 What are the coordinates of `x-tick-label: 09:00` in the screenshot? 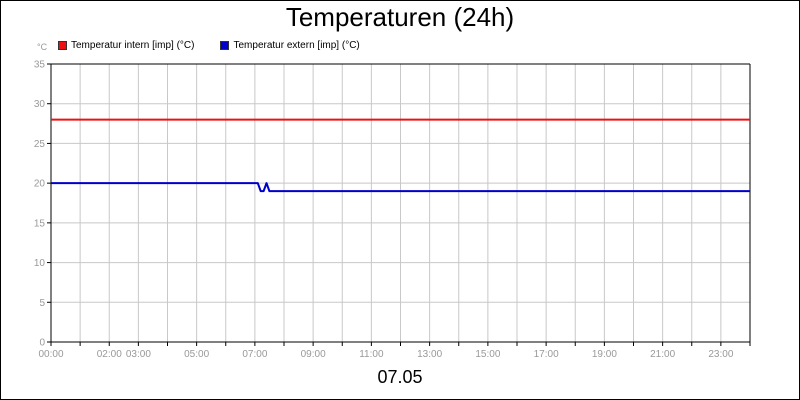 It's located at (313, 354).